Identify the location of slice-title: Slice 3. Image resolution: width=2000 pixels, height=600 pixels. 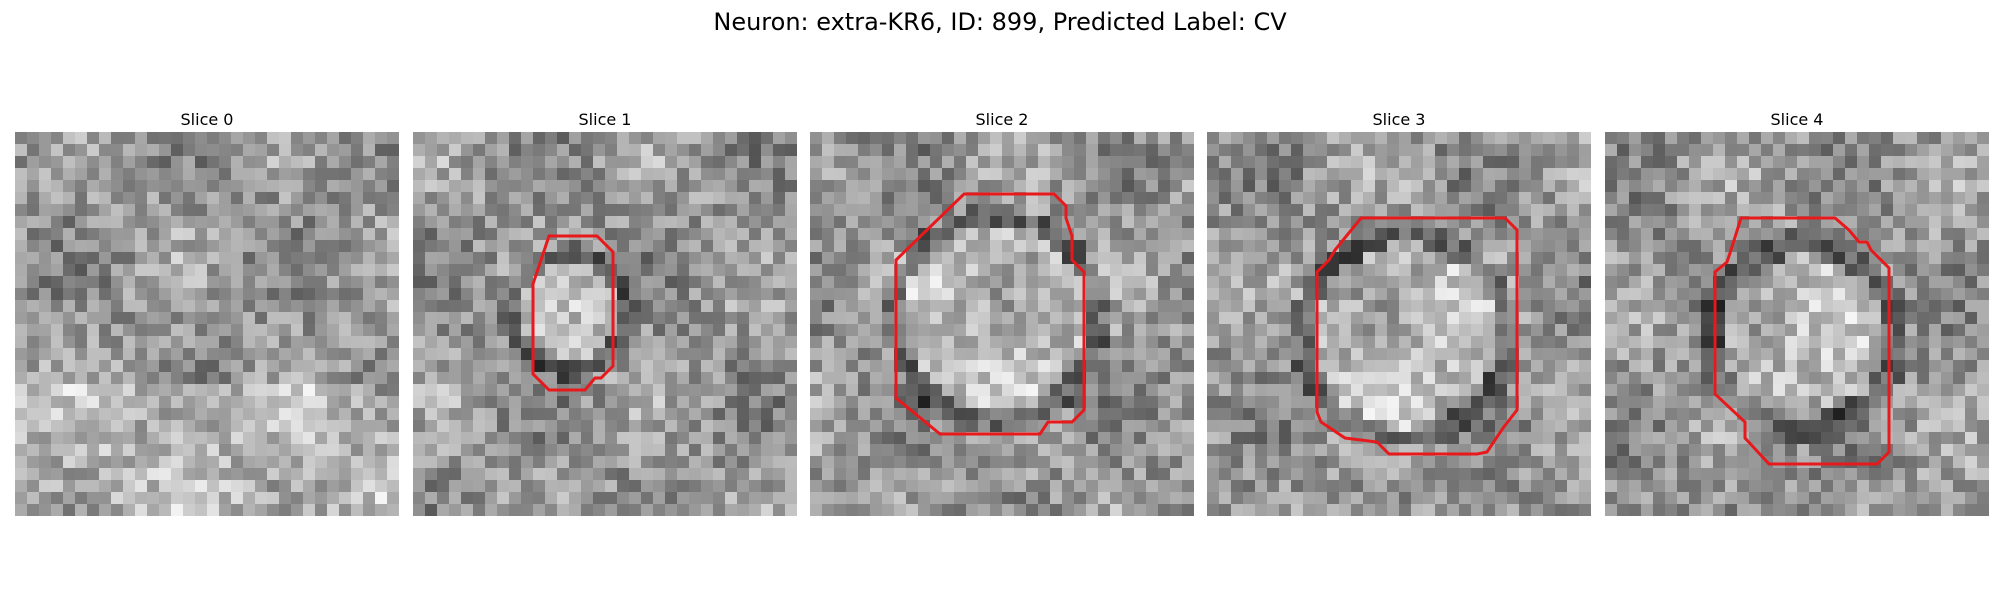
(1399, 119).